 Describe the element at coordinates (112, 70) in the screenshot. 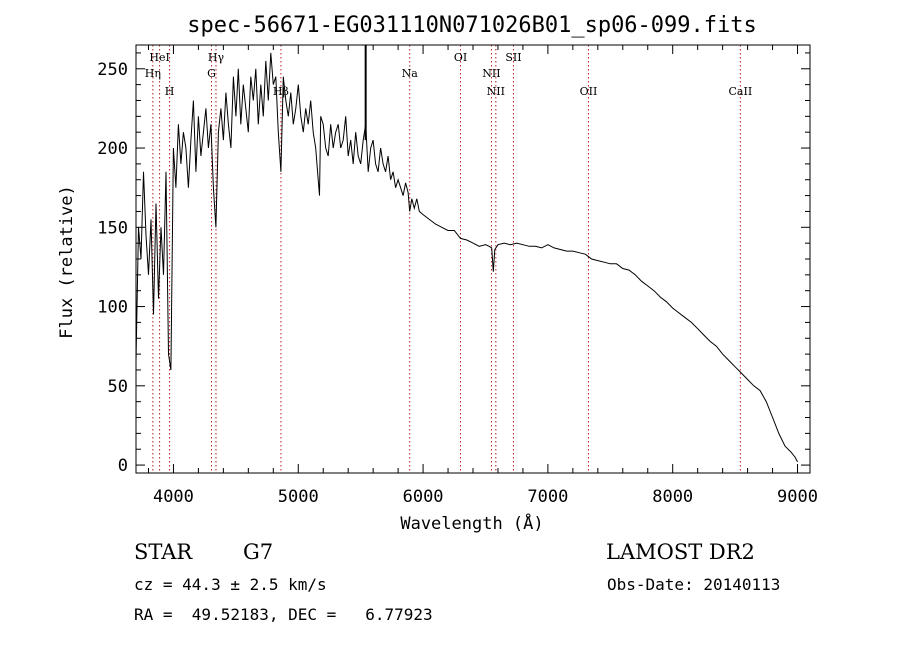

I see `y-tick-label: 250` at that location.